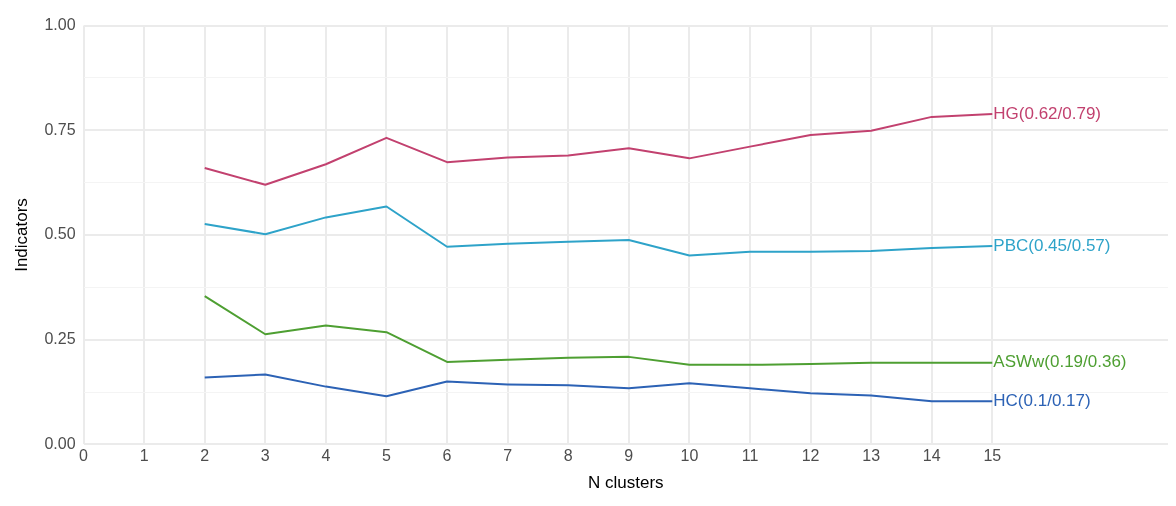 This screenshot has width=1176, height=506. I want to click on x-tick-label: 4, so click(326, 456).